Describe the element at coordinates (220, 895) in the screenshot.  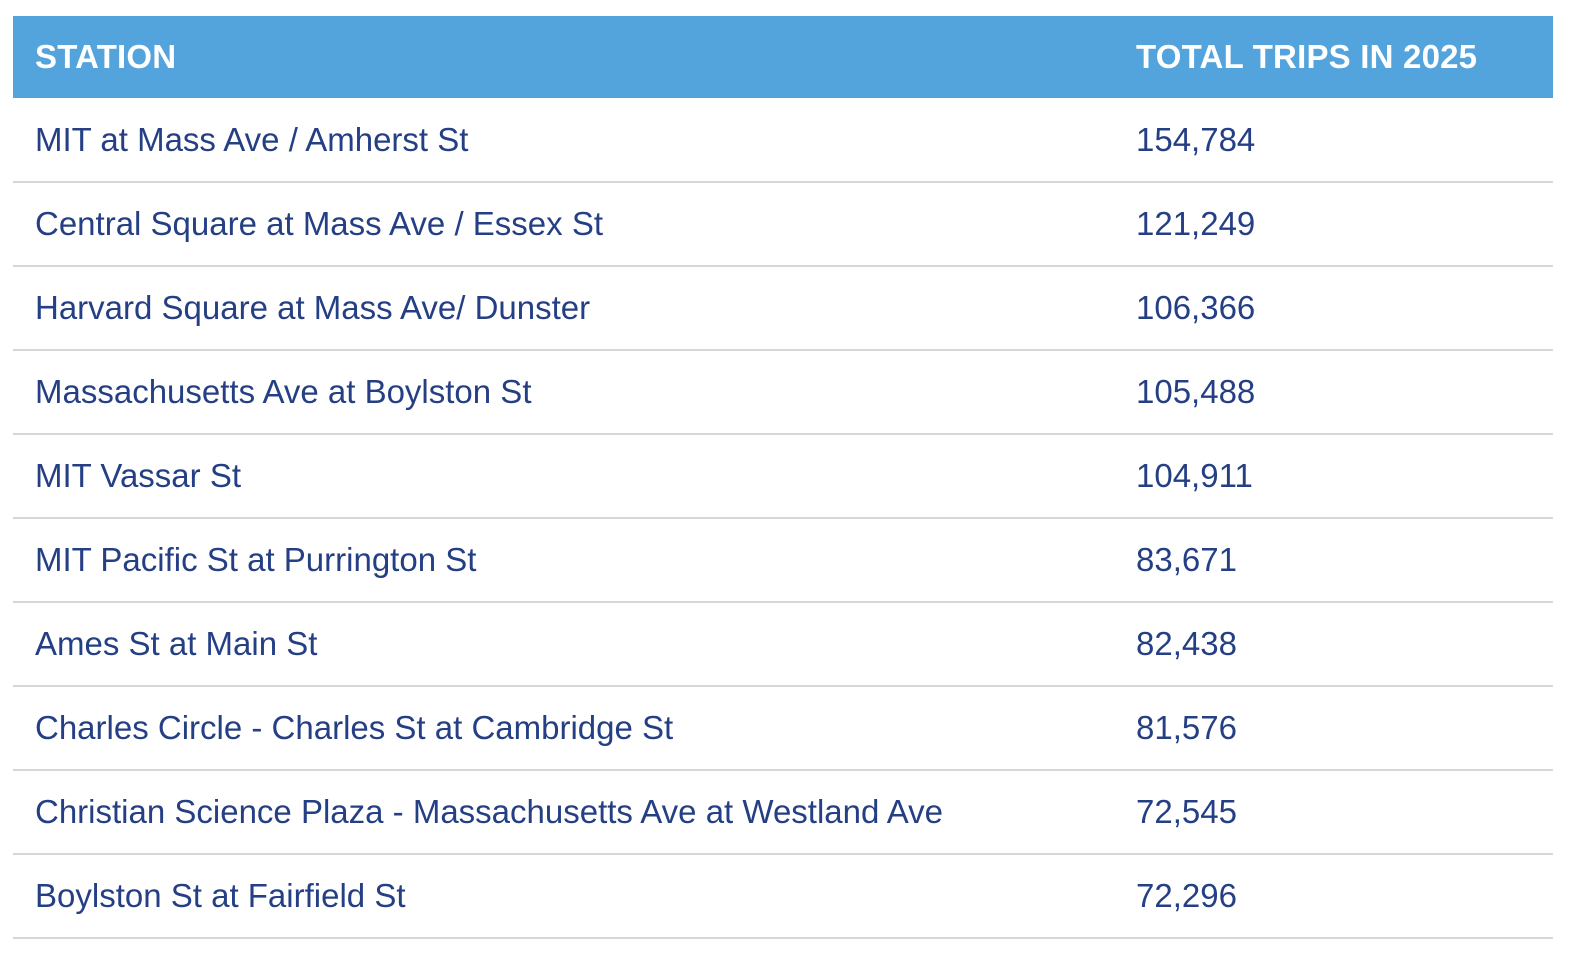
I see `station-cell: Boylston St at Fairfield St` at that location.